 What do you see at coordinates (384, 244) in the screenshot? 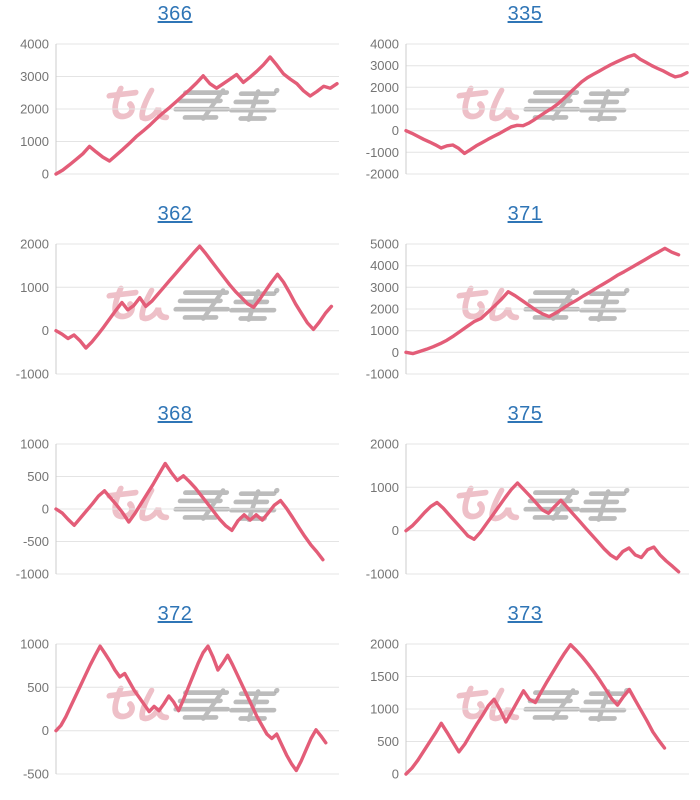
I see `svg-text: 5000` at bounding box center [384, 244].